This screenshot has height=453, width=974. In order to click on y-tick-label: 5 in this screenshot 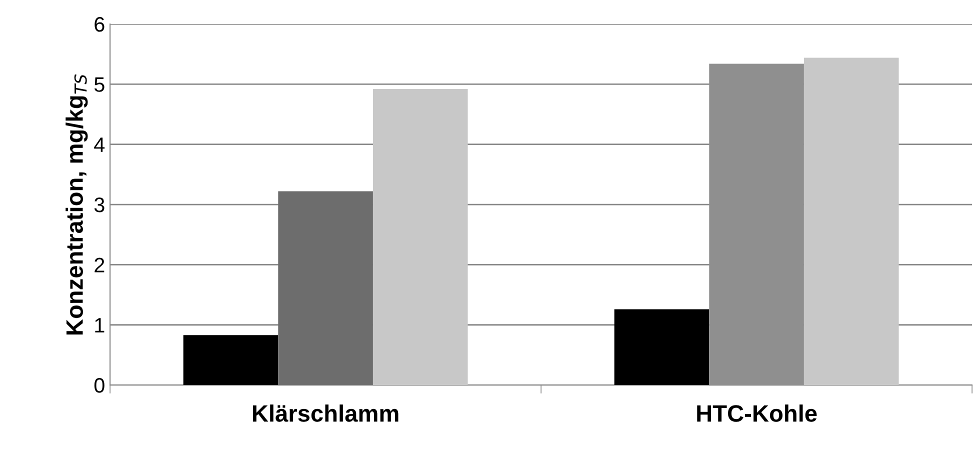, I will do `click(99, 84)`.